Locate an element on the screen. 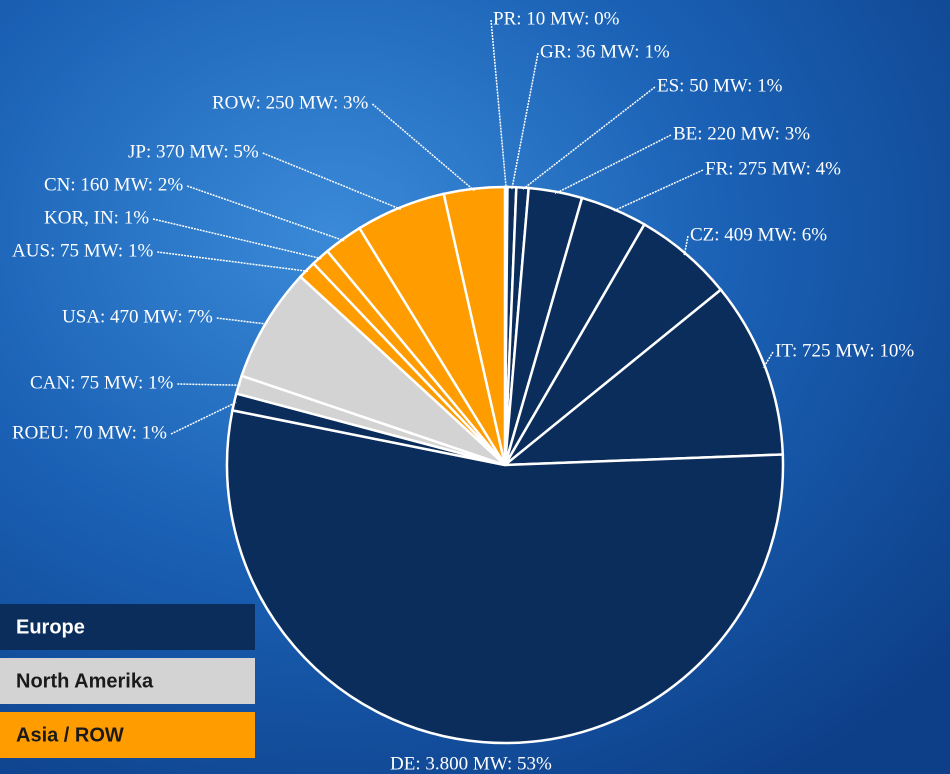 Image resolution: width=950 pixels, height=774 pixels. slice-label: FR: 275 MW: 4% is located at coordinates (773, 168).